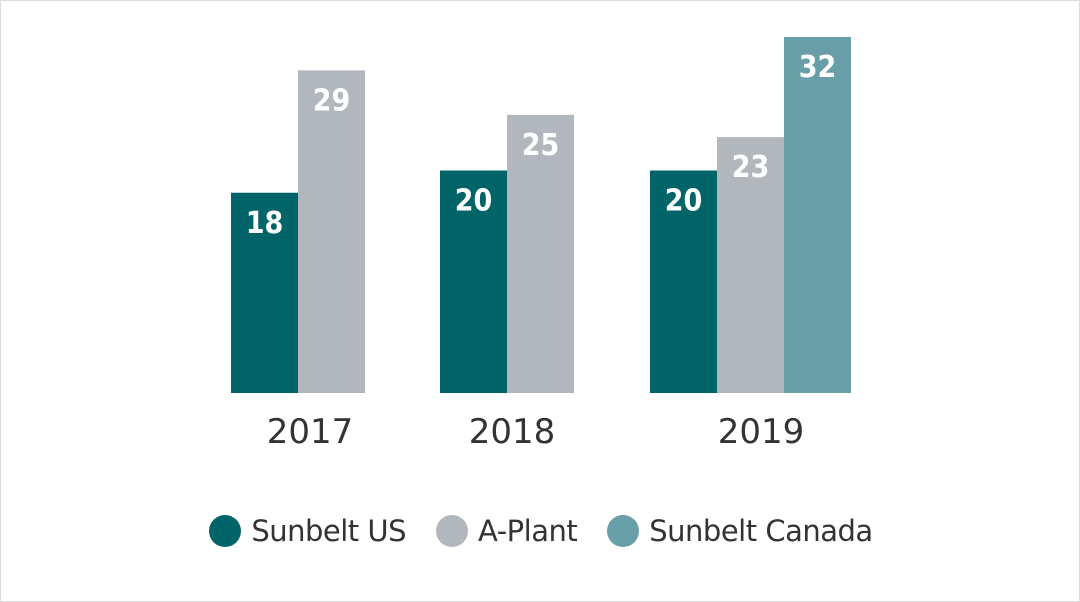 The image size is (1080, 602). What do you see at coordinates (265, 223) in the screenshot?
I see `data-label-sunbelt-us-2017: 18` at bounding box center [265, 223].